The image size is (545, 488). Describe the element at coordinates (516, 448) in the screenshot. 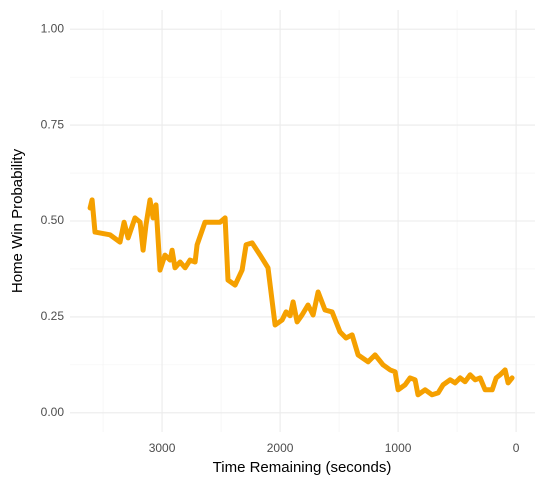

I see `x-tick-label: 0` at that location.